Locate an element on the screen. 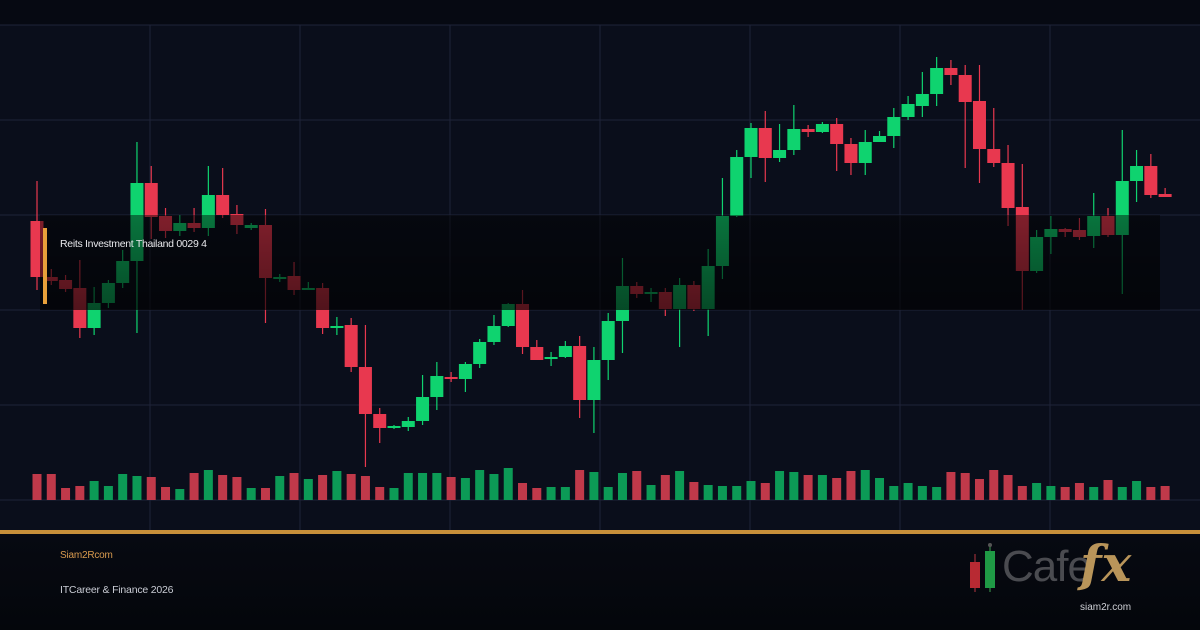 Image resolution: width=1200 pixels, height=630 pixels. brand-name: Siam2Rcom is located at coordinates (86, 555).